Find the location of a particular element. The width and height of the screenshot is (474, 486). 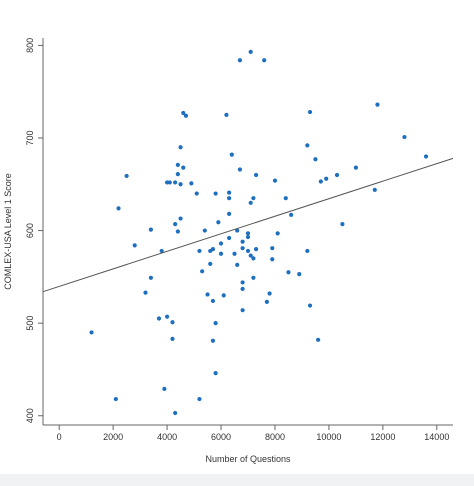

x-tick-label: 0 is located at coordinates (59, 437).